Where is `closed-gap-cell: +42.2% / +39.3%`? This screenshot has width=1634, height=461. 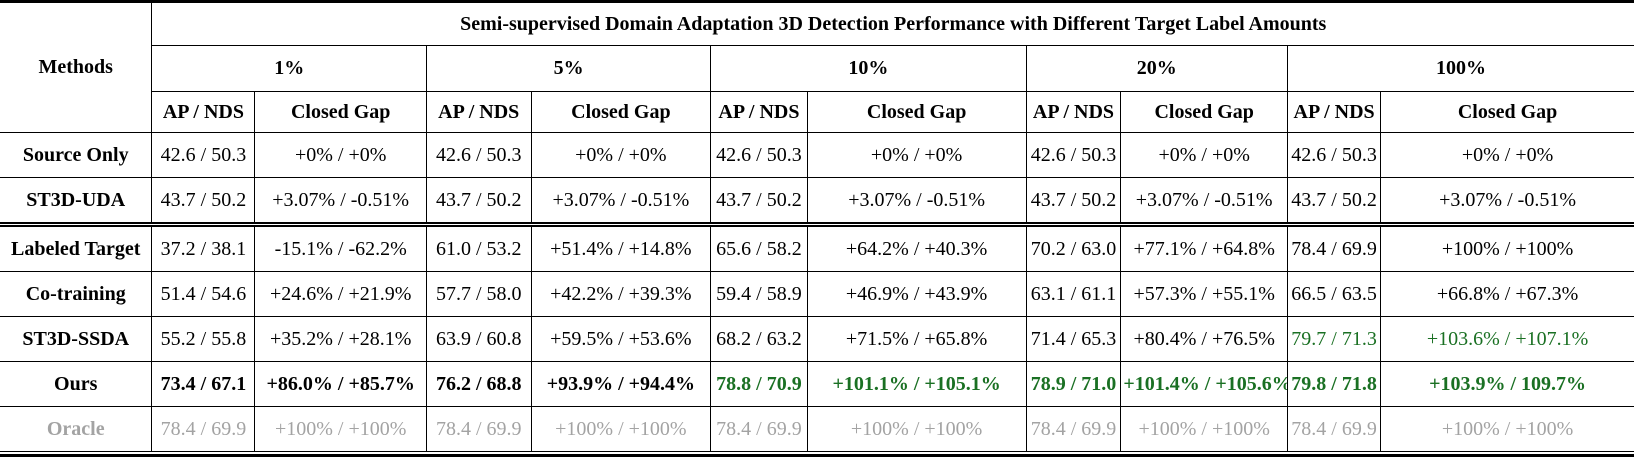
closed-gap-cell: +42.2% / +39.3% is located at coordinates (620, 294).